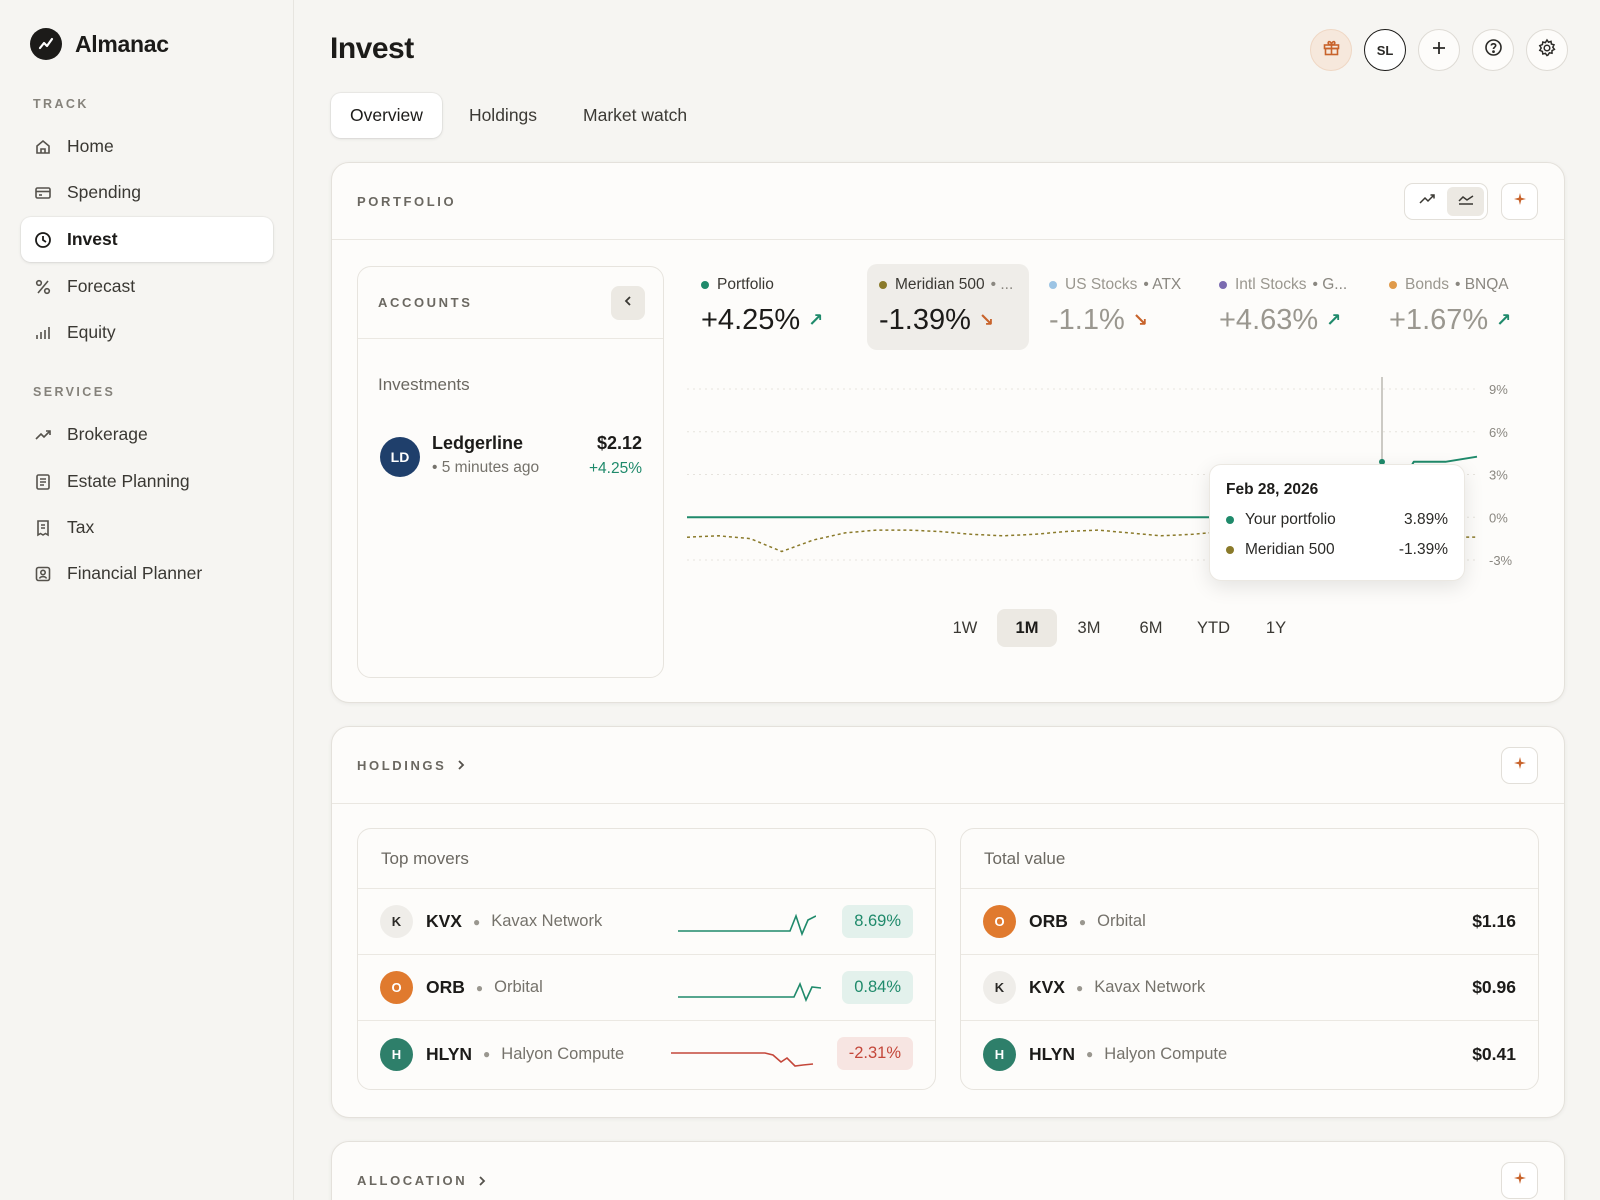 This screenshot has width=1600, height=1200. What do you see at coordinates (1498, 389) in the screenshot?
I see `y-tick-label: 9%` at bounding box center [1498, 389].